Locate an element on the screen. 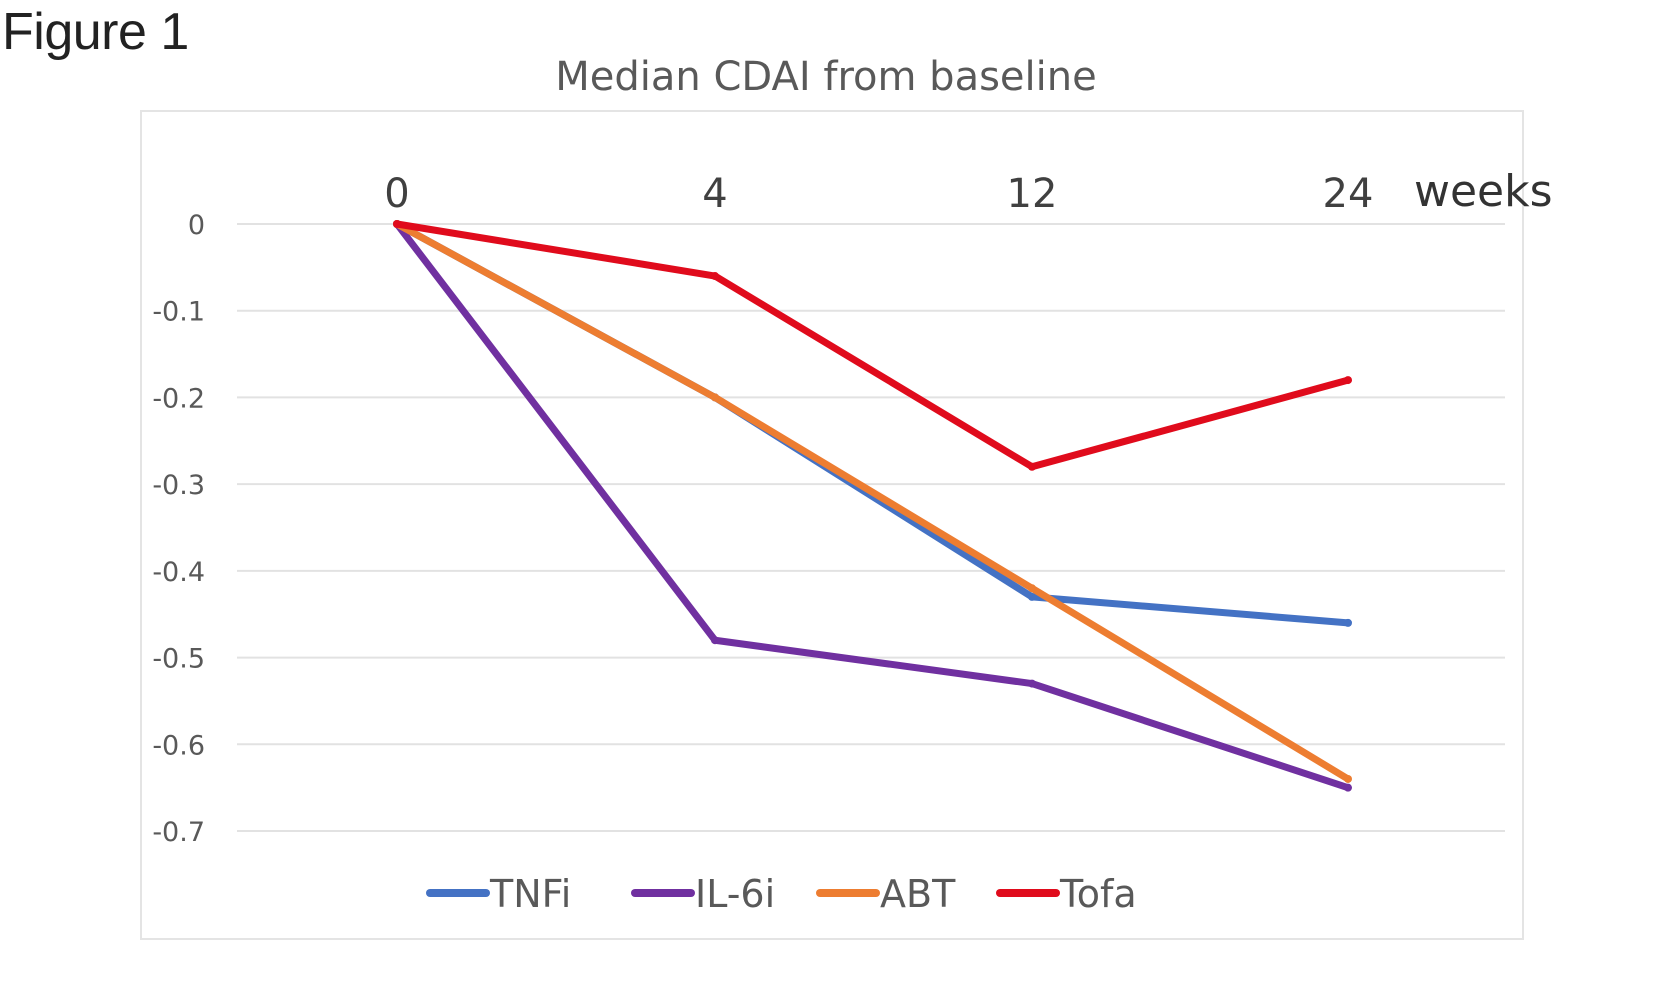 This screenshot has width=1667, height=1005. figure-label: Figure 1 is located at coordinates (95, 32).